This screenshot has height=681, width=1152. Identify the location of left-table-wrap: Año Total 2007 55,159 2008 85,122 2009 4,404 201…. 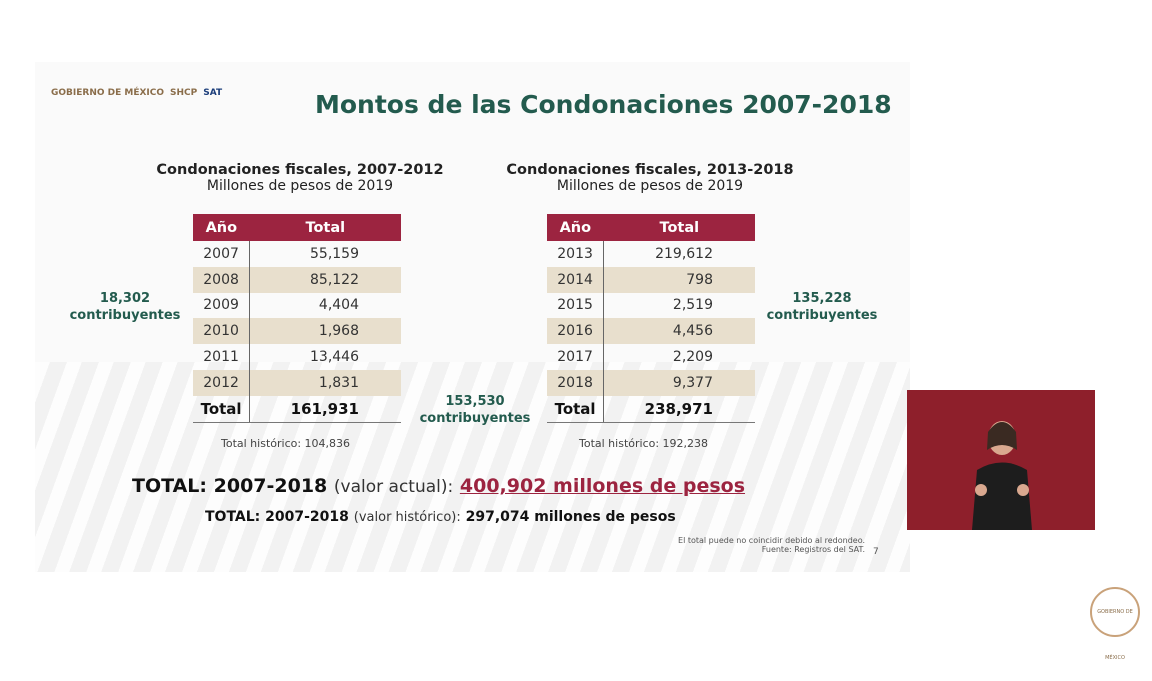
(297, 318).